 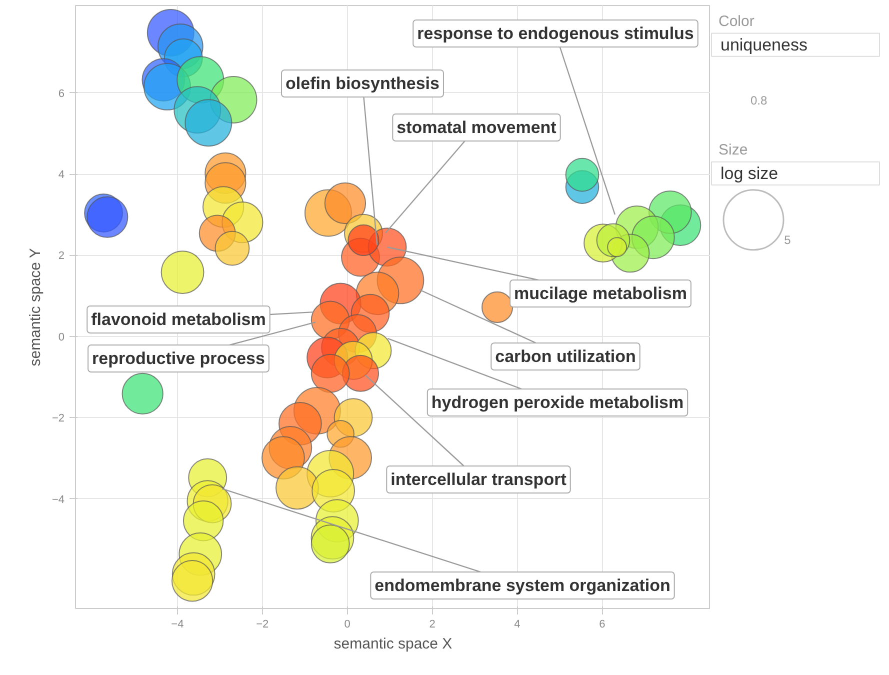 I want to click on y-tick-label: 2, so click(x=61, y=256).